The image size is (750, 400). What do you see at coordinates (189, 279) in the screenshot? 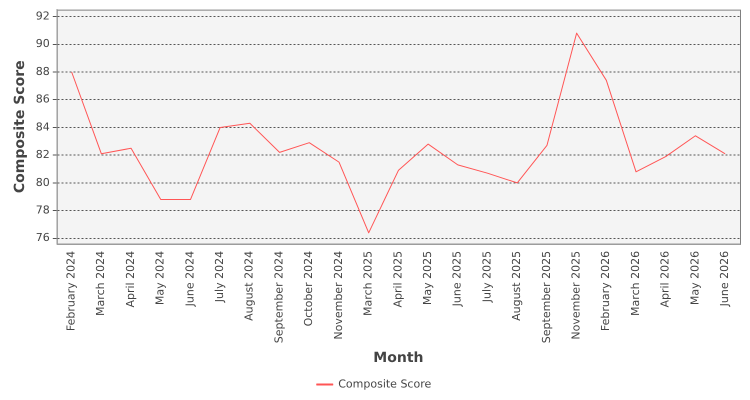
I see `x-tick-label: June 2024` at bounding box center [189, 279].